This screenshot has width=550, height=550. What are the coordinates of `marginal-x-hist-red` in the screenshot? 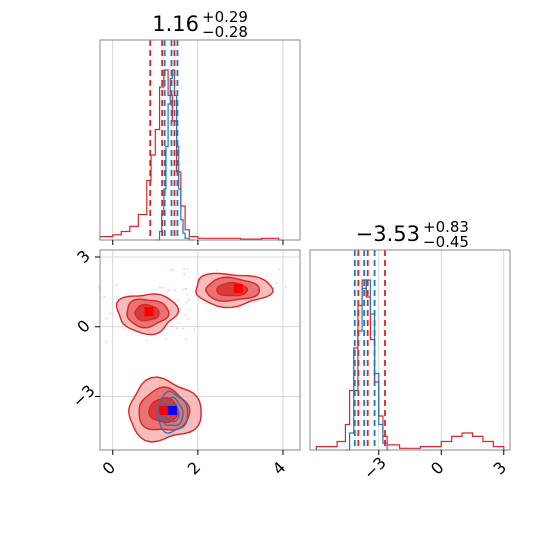 It's located at (191, 155).